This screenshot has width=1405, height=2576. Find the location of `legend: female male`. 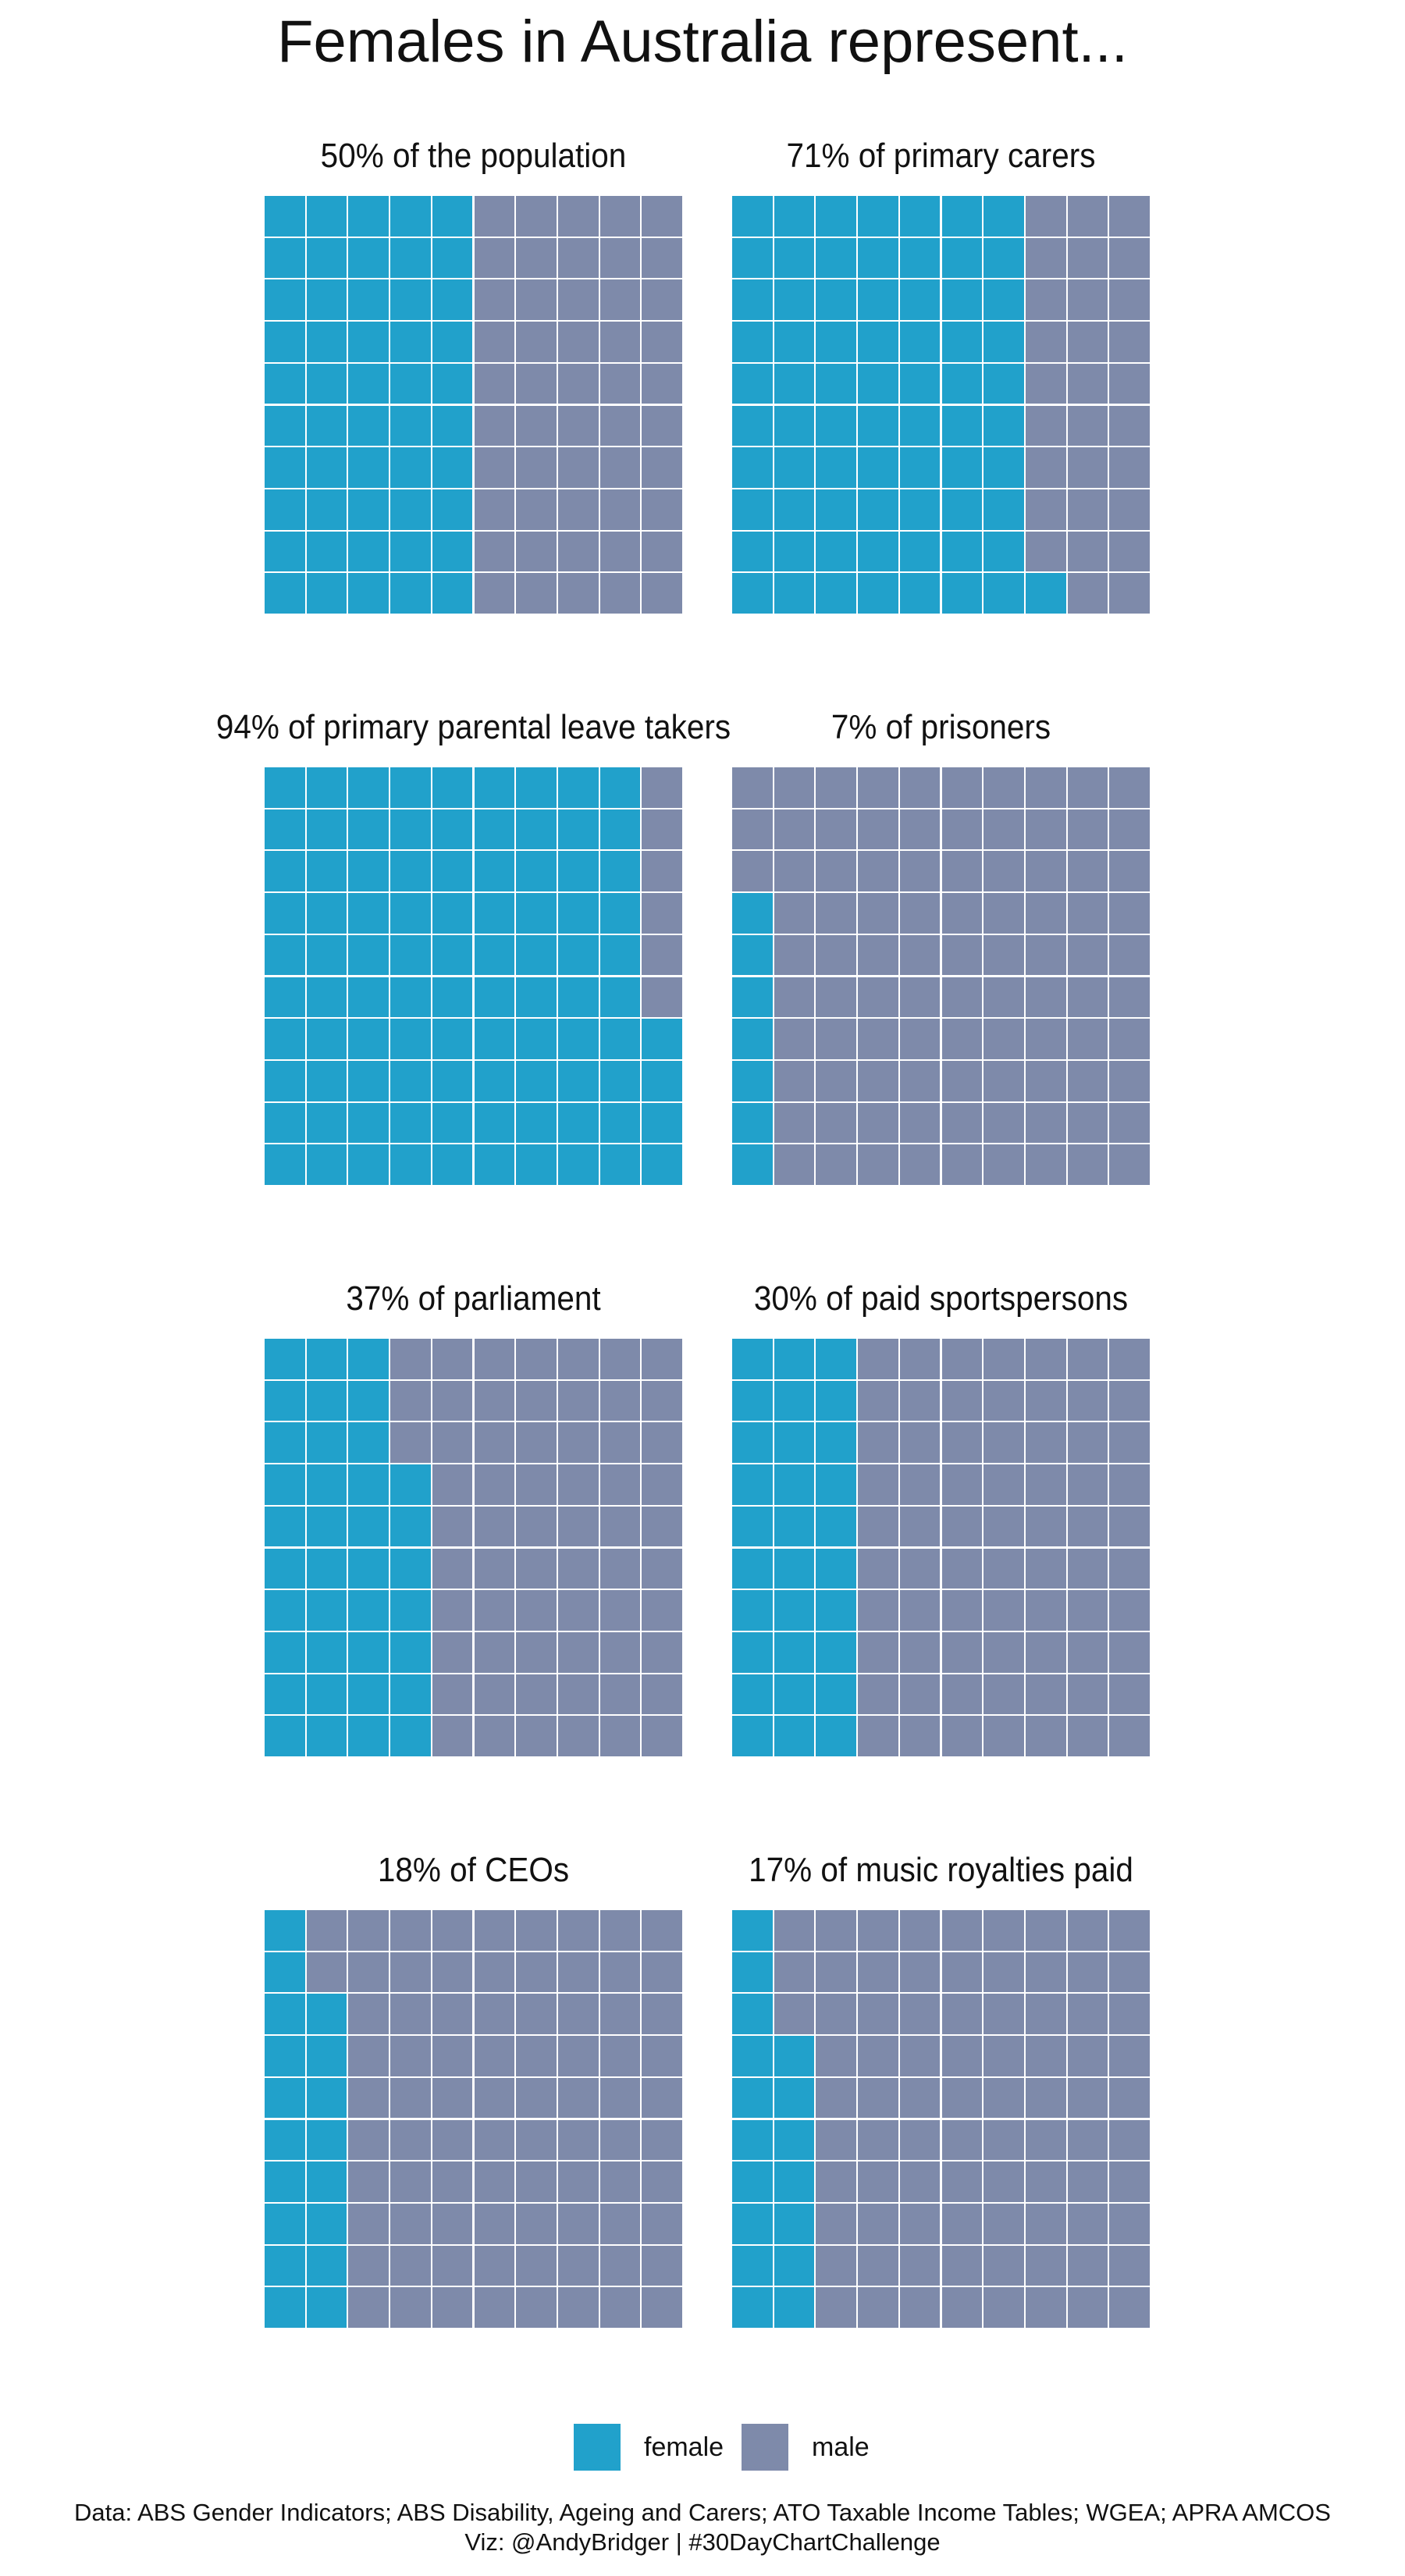

legend: female male is located at coordinates (703, 2447).